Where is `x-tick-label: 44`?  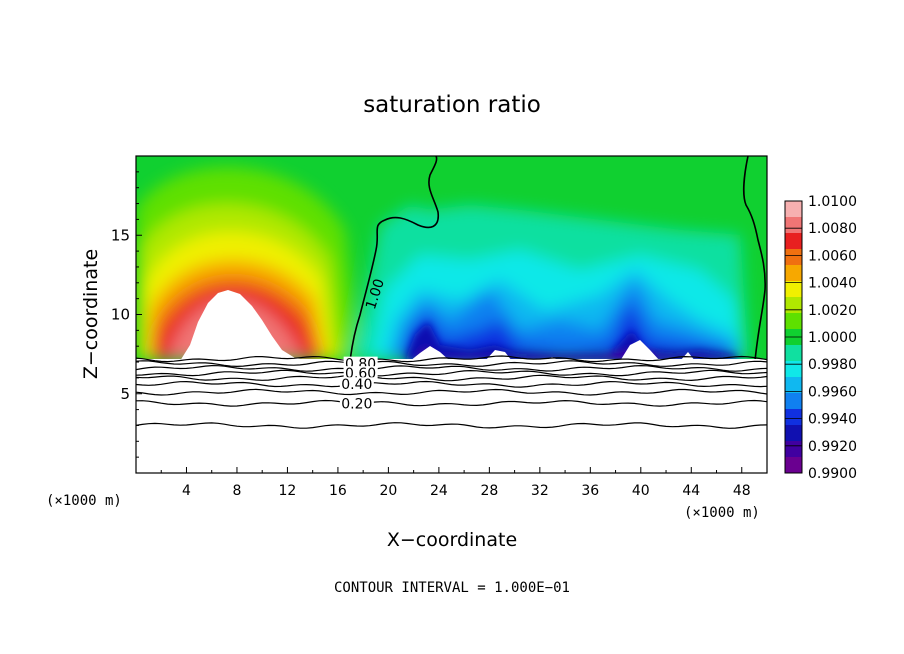 x-tick-label: 44 is located at coordinates (691, 491).